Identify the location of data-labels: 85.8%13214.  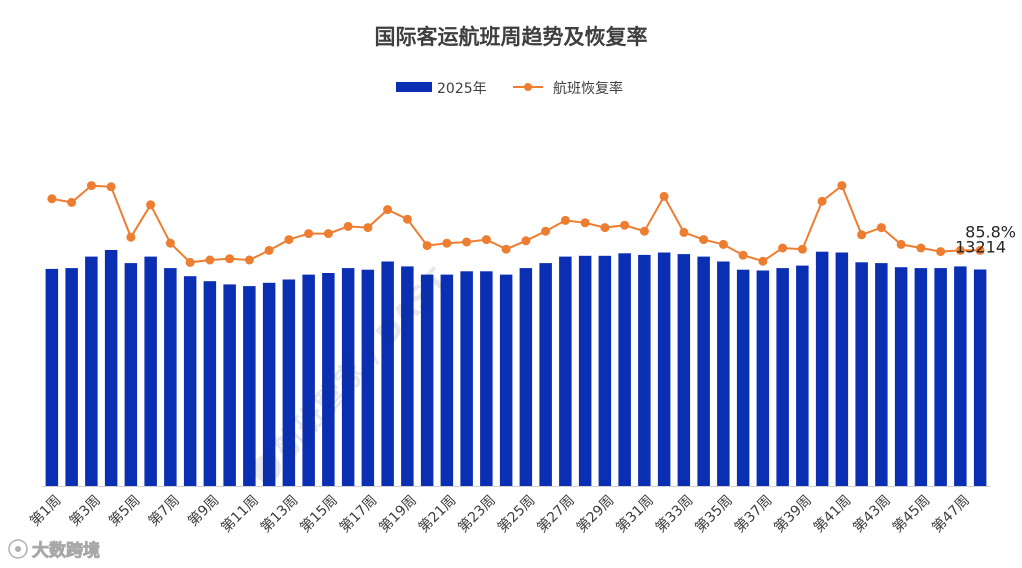
(985, 239).